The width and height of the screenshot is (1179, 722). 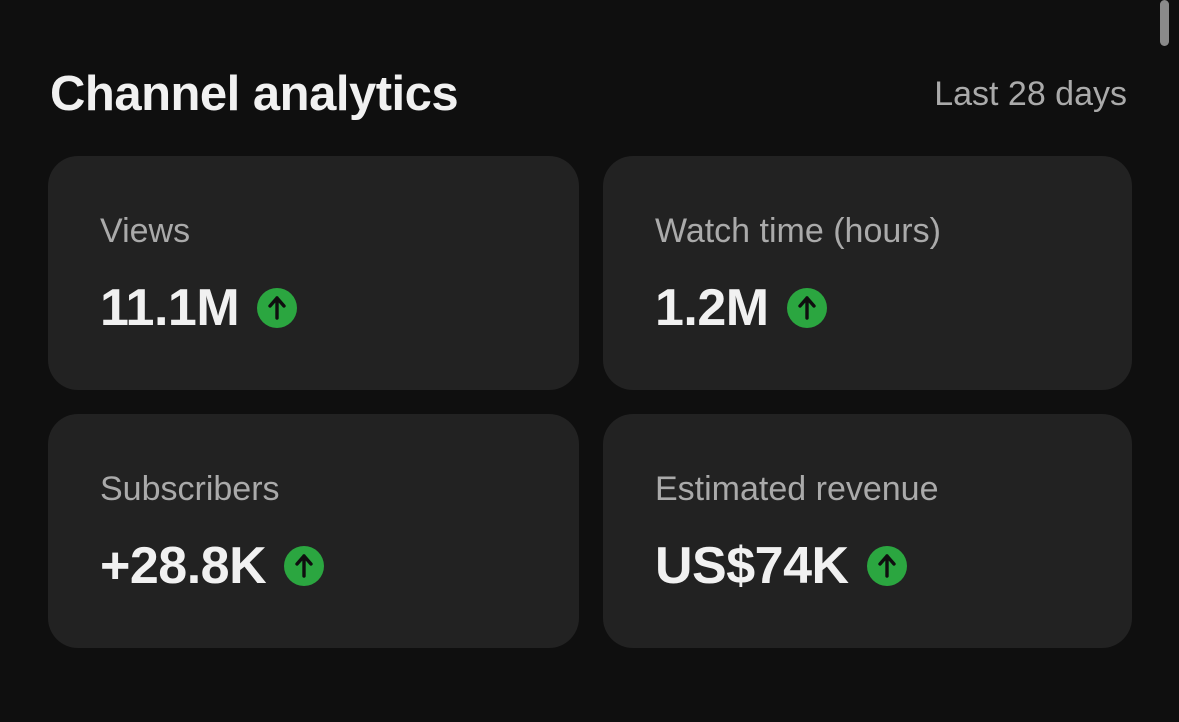 What do you see at coordinates (313, 273) in the screenshot?
I see `metric-card-views: Views 11.1M` at bounding box center [313, 273].